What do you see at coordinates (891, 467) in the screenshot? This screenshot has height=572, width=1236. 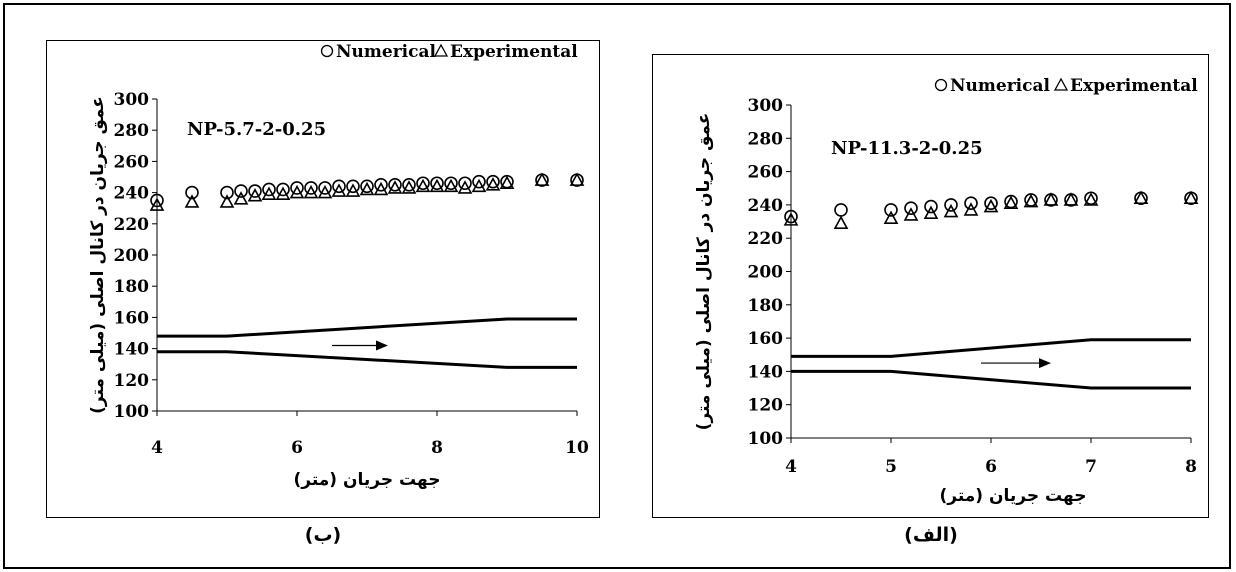 I see `x-tick-label-a: 5` at bounding box center [891, 467].